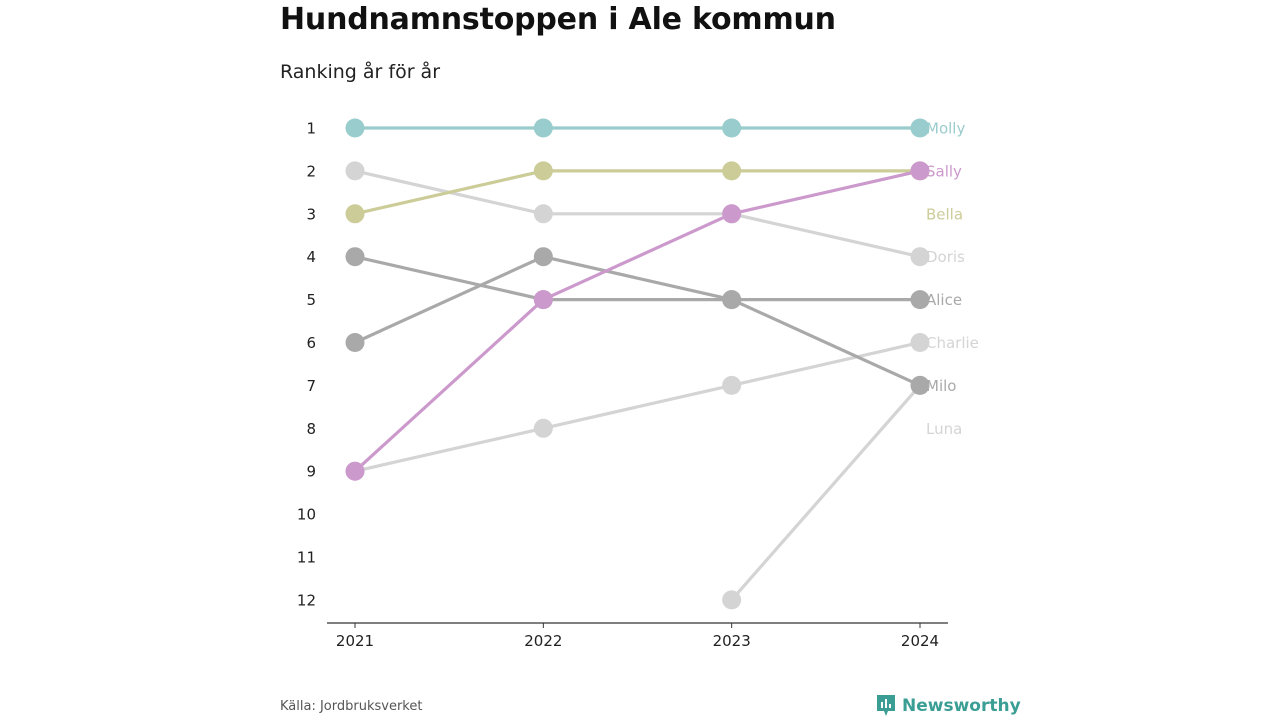  Describe the element at coordinates (732, 600) in the screenshot. I see `point-charlie-2023` at that location.